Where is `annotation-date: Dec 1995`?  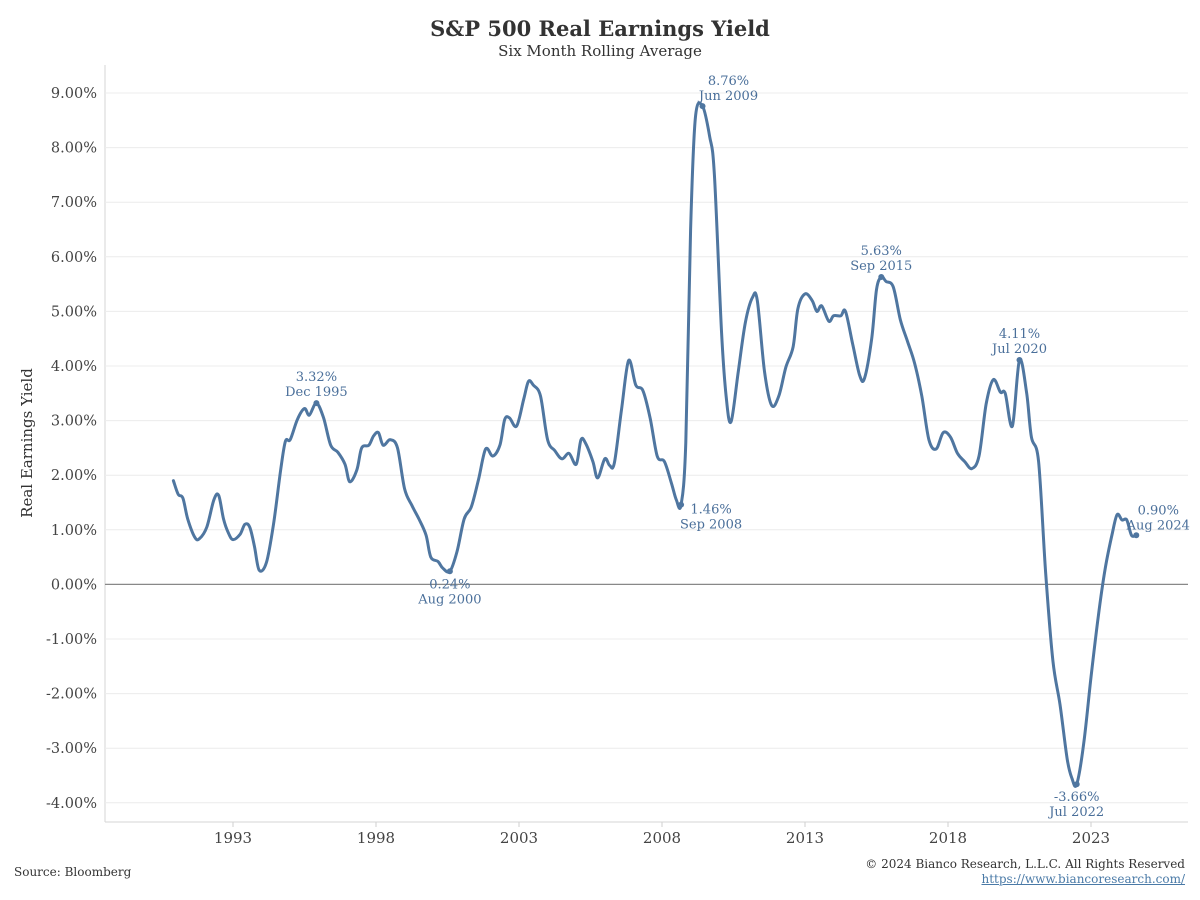
annotation-date: Dec 1995 is located at coordinates (316, 392).